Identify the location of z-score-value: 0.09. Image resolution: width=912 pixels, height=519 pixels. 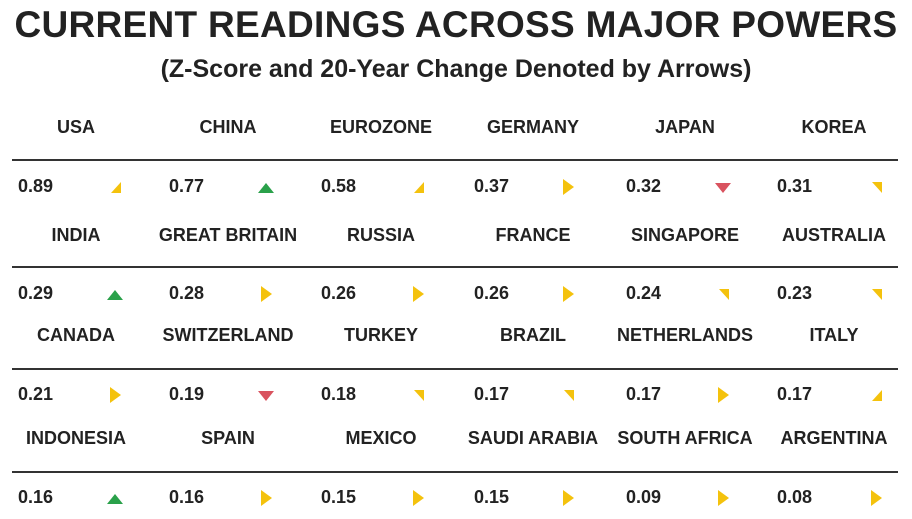
(644, 497).